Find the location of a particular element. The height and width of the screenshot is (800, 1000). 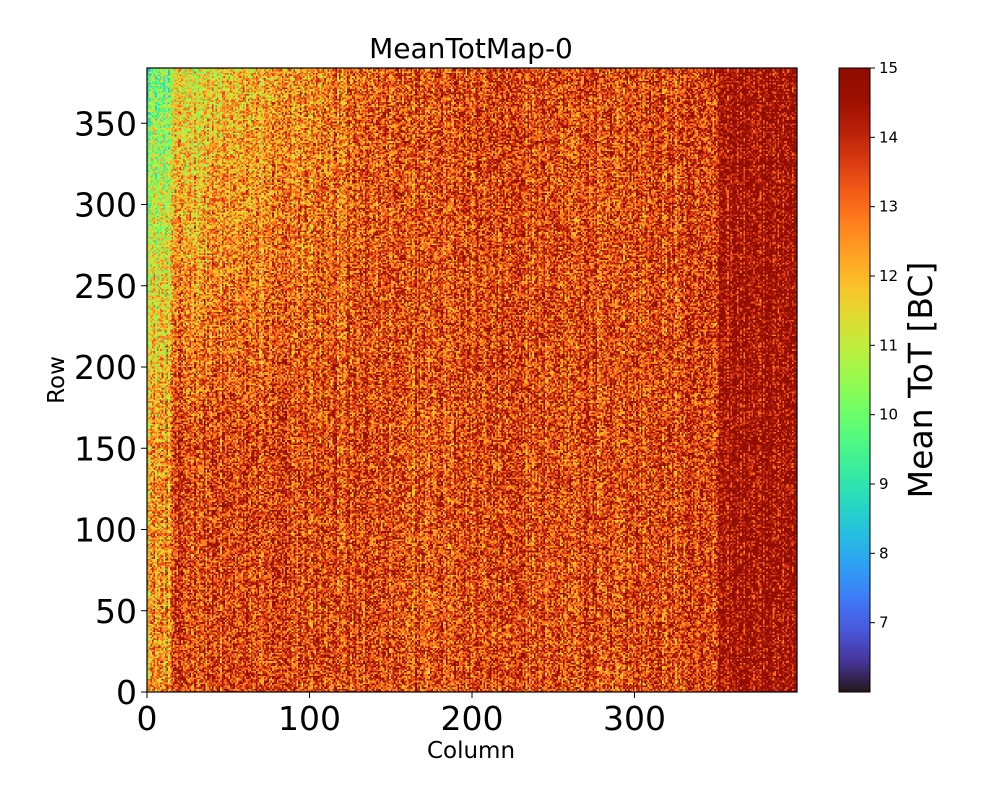

colorbar-tick-label: 13 is located at coordinates (888, 207).